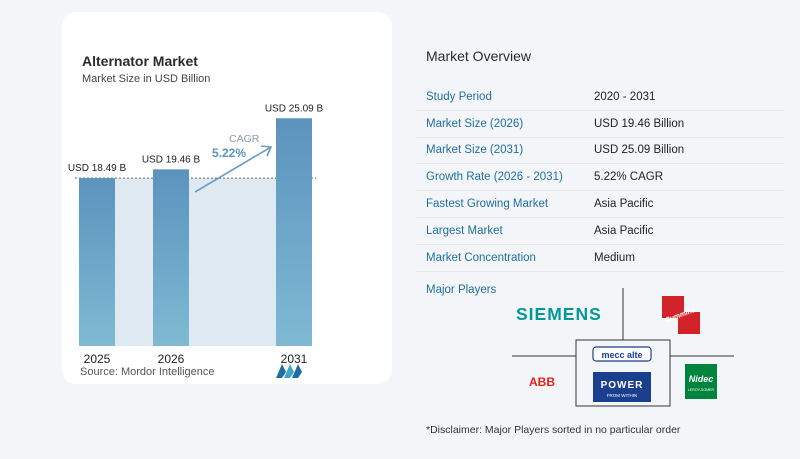 This screenshot has height=459, width=800. What do you see at coordinates (559, 314) in the screenshot?
I see `siemens-logo: SIEMENS` at bounding box center [559, 314].